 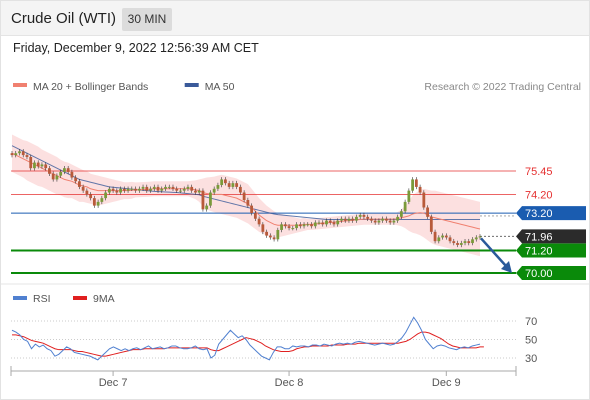 What do you see at coordinates (90, 87) in the screenshot?
I see `legend-label-0: MA 20 + Bollinger Bands` at bounding box center [90, 87].